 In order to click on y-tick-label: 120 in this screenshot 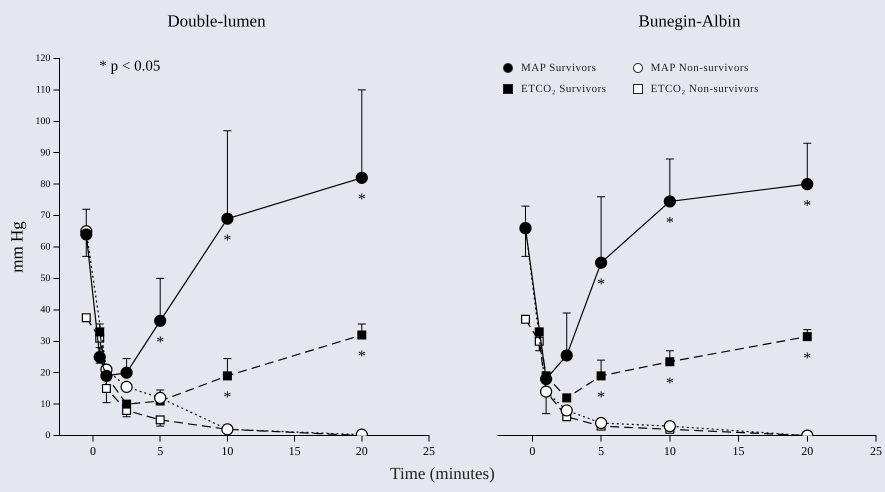, I will do `click(42, 58)`.